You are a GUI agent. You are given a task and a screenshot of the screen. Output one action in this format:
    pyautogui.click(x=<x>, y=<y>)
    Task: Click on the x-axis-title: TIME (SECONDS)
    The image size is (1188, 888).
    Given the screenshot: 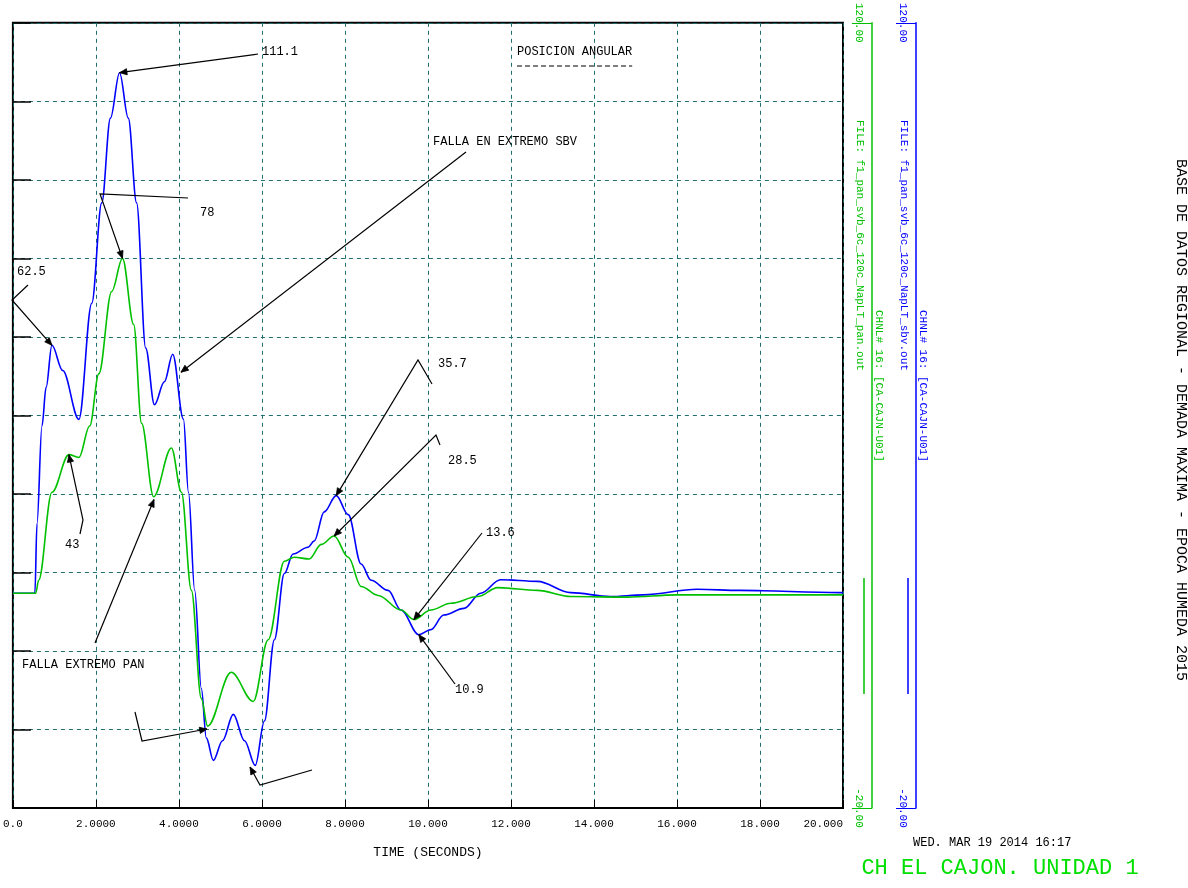 What is the action you would take?
    pyautogui.click(x=428, y=852)
    